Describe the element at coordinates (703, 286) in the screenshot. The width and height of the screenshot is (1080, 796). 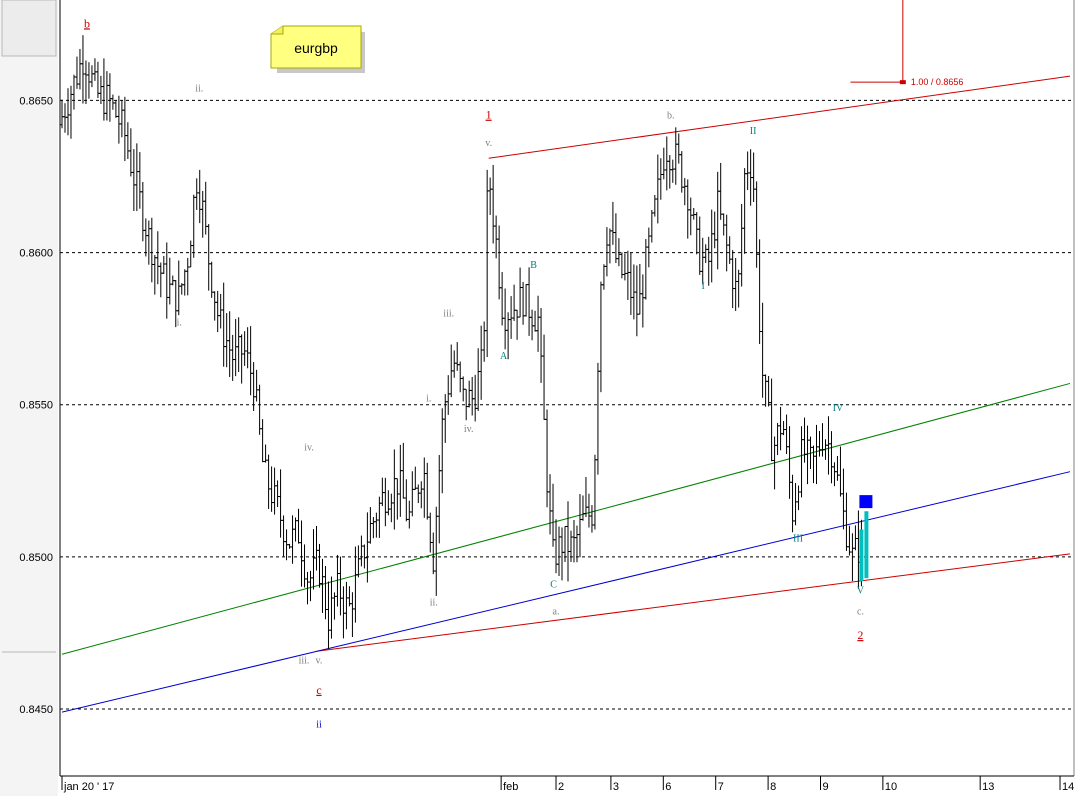
I see `wave-label: I` at that location.